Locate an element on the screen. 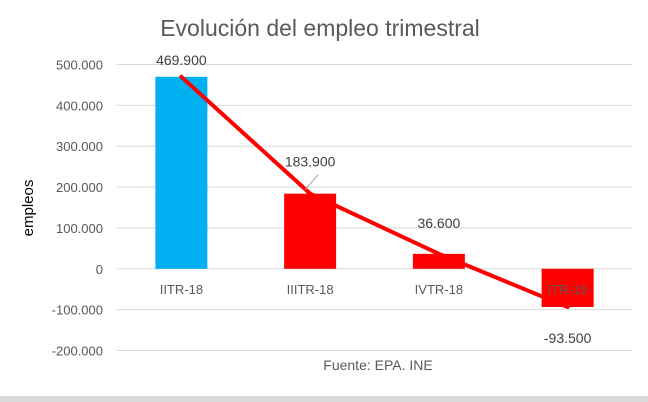  y-tick-label: 400.000 is located at coordinates (79, 105).